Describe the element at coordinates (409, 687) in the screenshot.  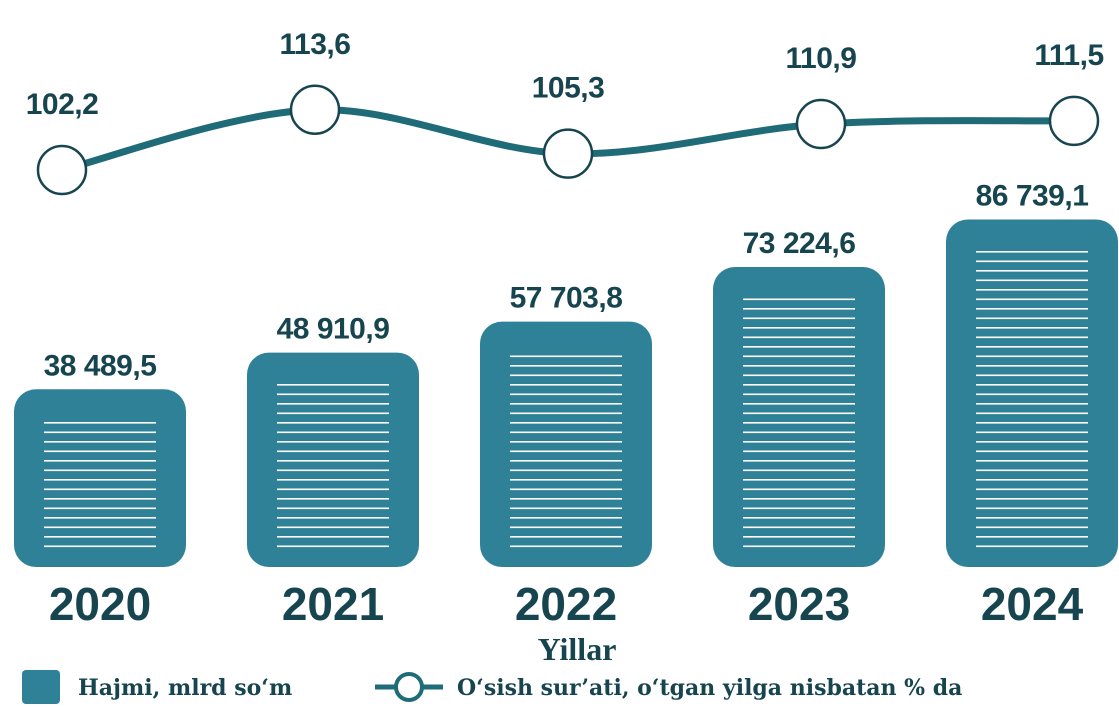
I see `legend-marker` at that location.